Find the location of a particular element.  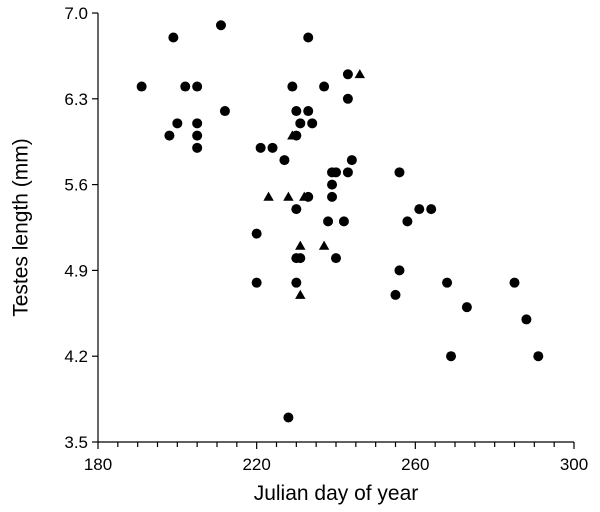

y-tick-label: 5.6 is located at coordinates (76, 185).